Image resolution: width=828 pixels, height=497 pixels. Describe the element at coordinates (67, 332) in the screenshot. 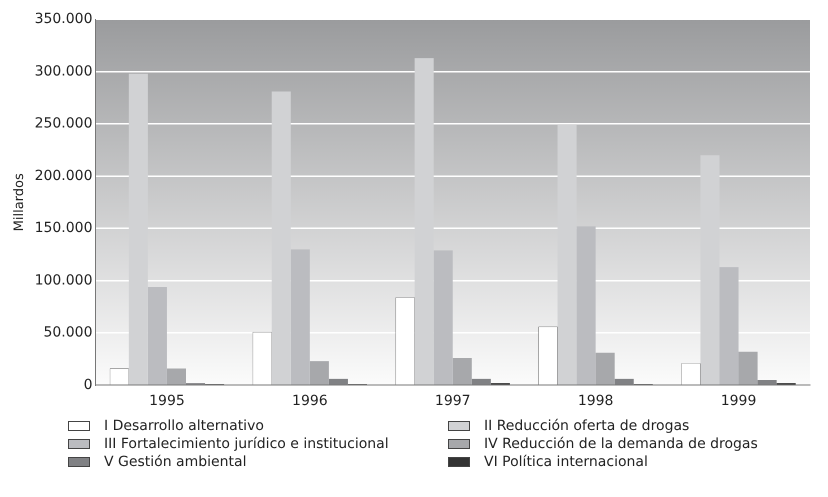

I see `y-tick-label: 50.000` at that location.